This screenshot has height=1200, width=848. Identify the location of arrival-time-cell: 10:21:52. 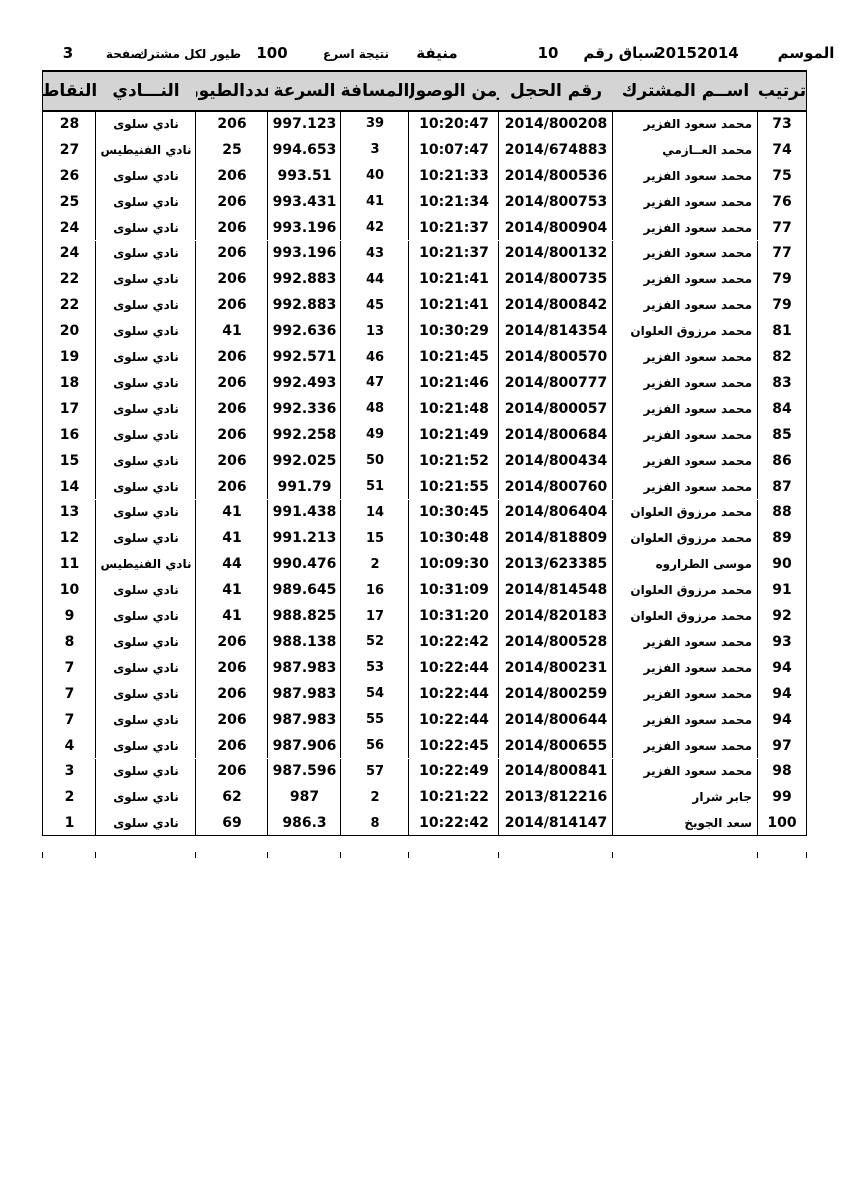
(453, 460).